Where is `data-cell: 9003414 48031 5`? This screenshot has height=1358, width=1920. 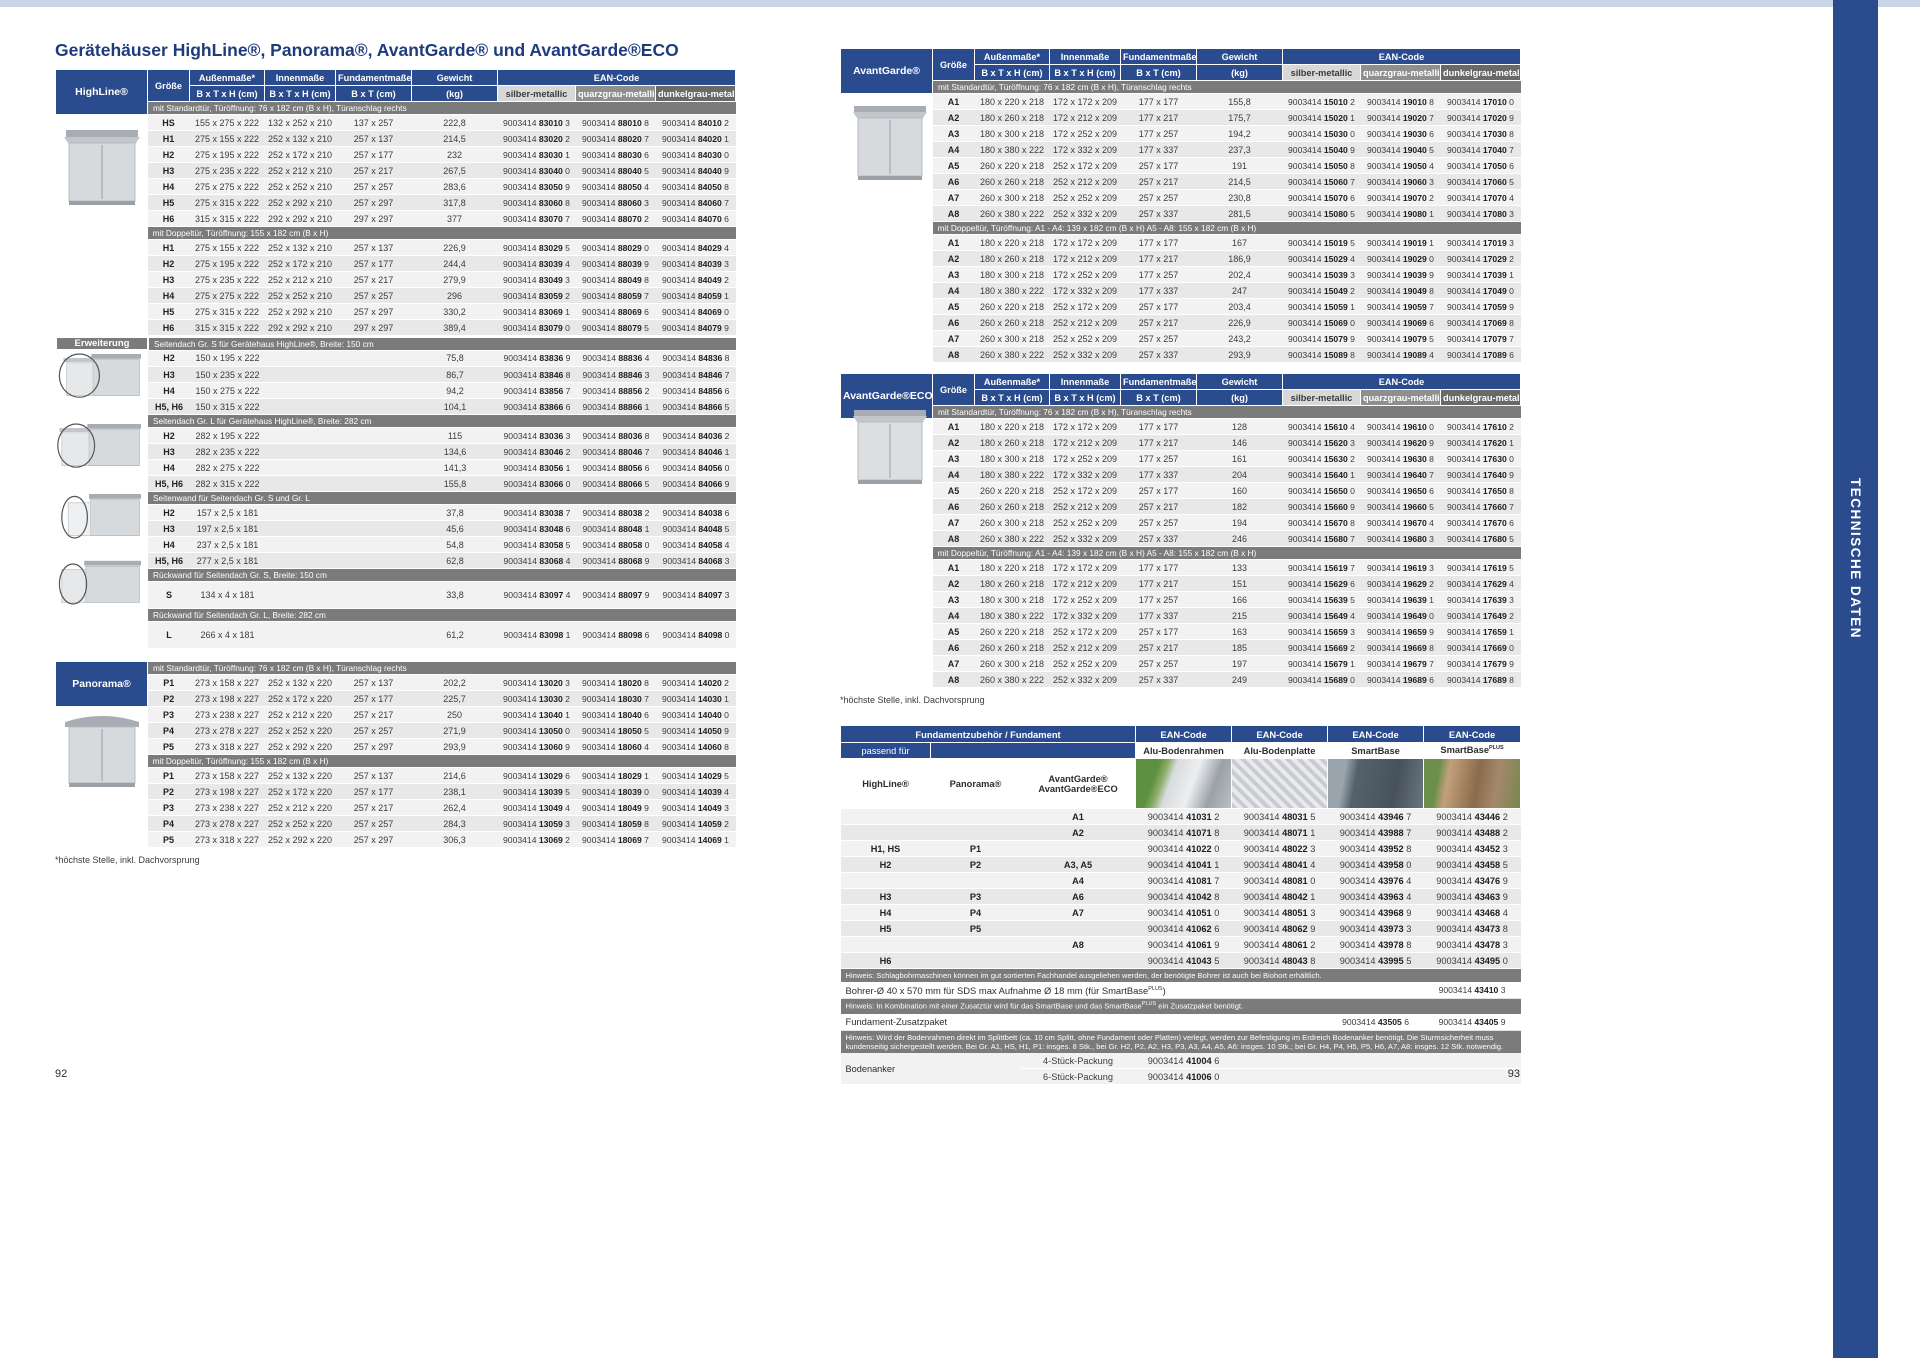
data-cell: 9003414 48031 5 is located at coordinates (1279, 816).